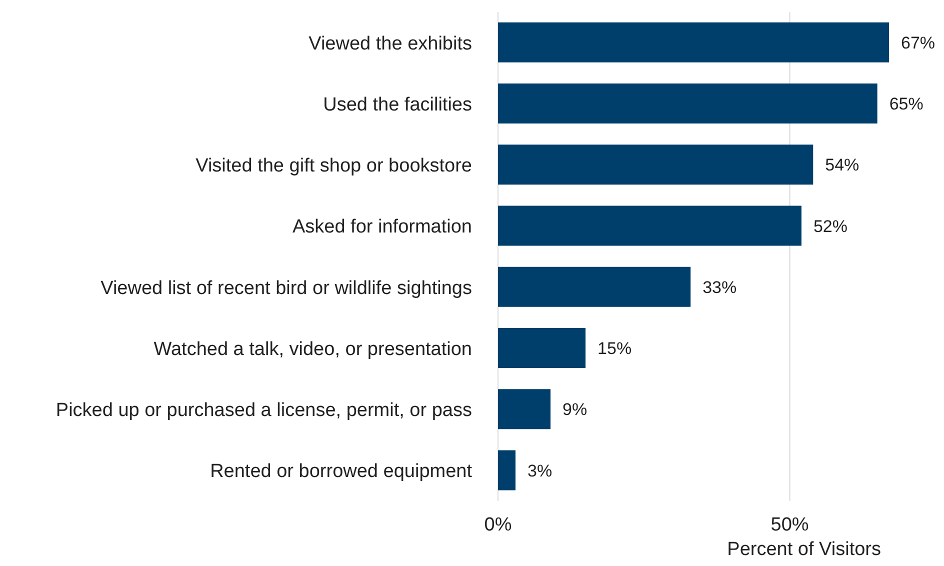  Describe the element at coordinates (918, 42) in the screenshot. I see `data-label: 67%` at that location.